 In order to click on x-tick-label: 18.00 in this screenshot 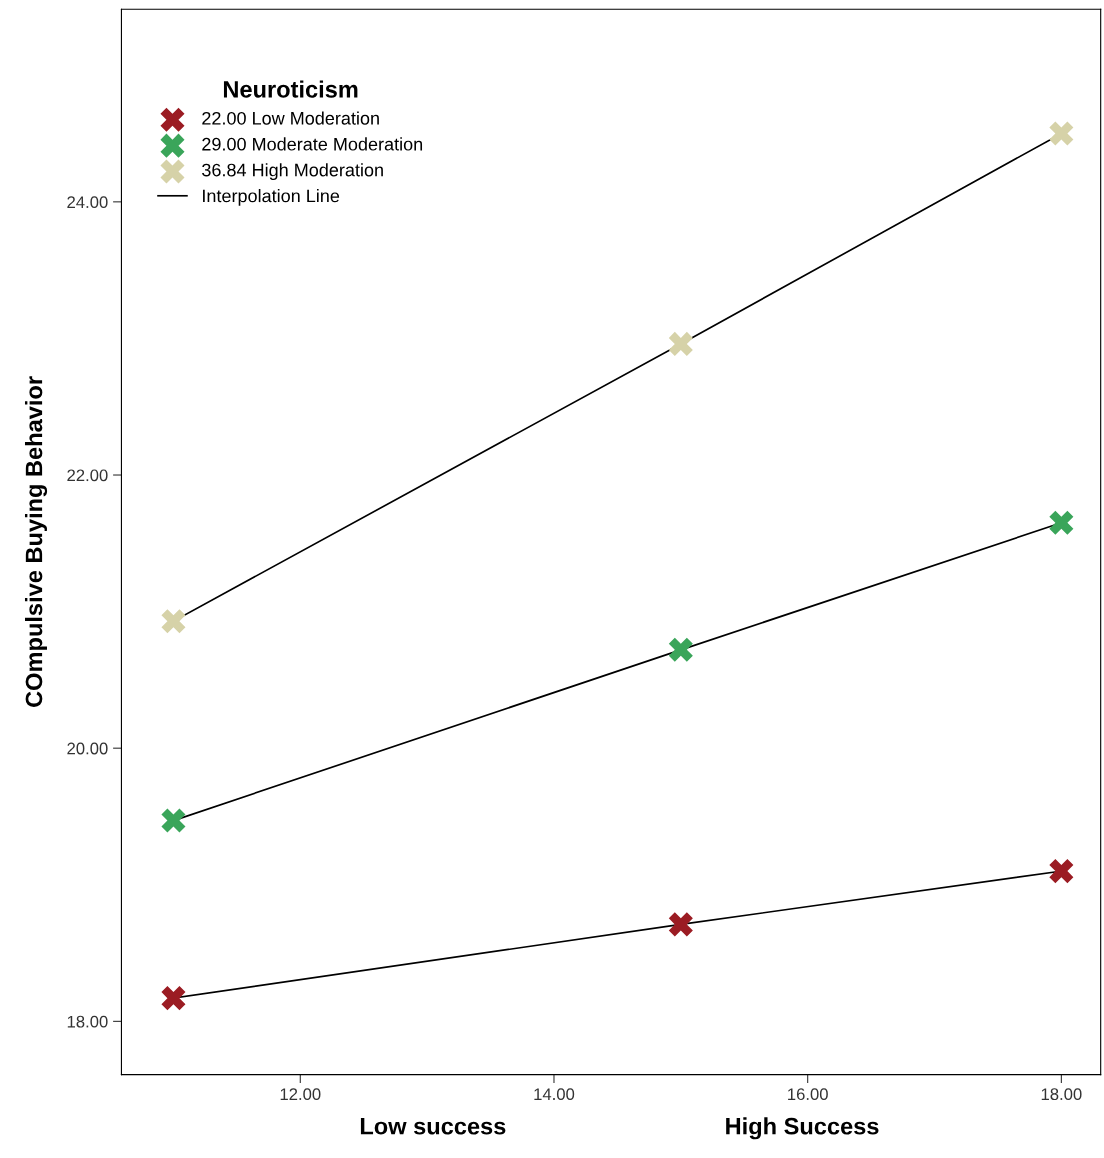, I will do `click(1061, 1094)`.